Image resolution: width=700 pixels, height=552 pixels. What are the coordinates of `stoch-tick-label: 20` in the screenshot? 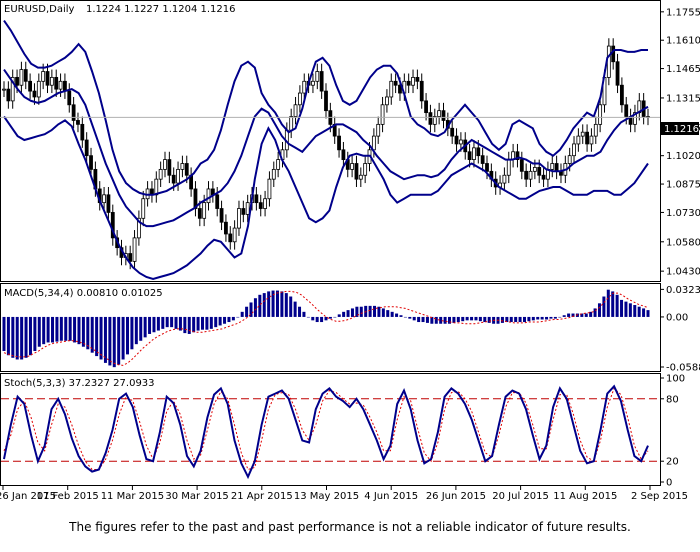 It's located at (672, 462).